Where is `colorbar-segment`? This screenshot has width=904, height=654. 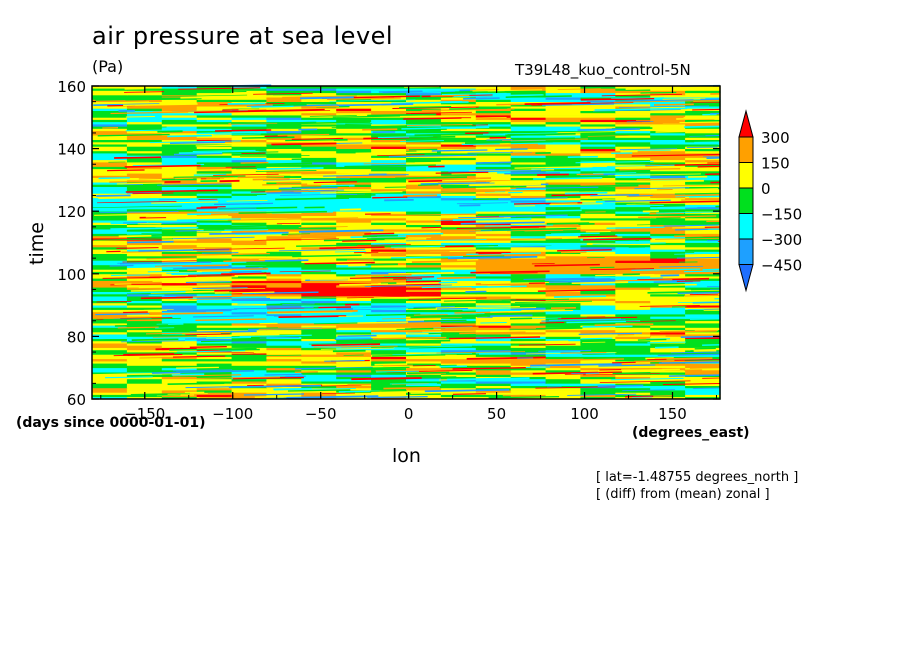
colorbar-segment is located at coordinates (746, 200).